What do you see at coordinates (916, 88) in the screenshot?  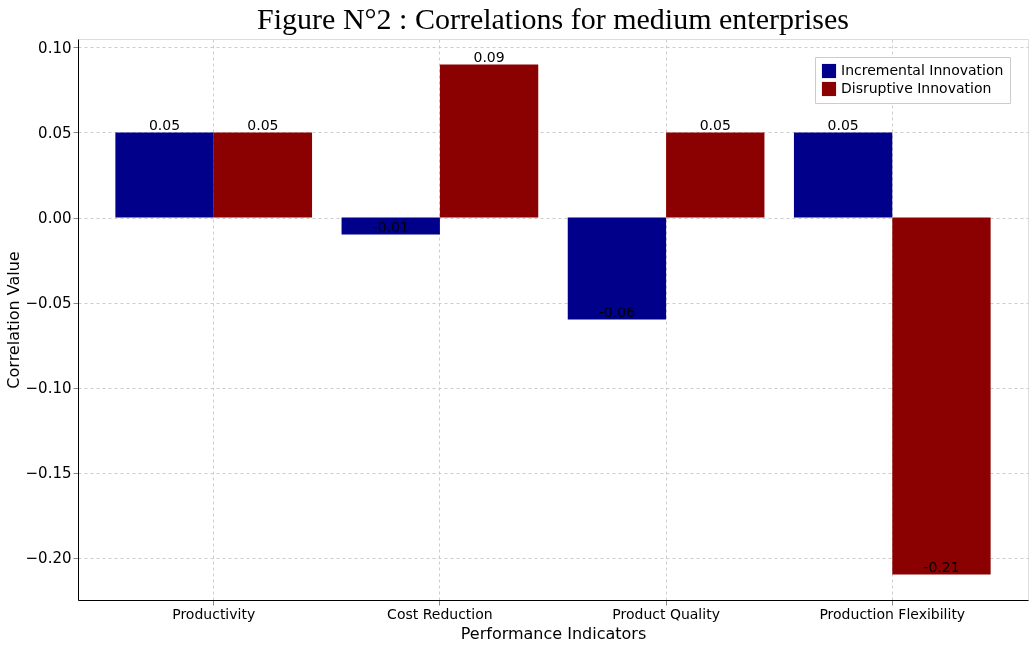 I see `legend-label: Disruptive Innovation` at bounding box center [916, 88].